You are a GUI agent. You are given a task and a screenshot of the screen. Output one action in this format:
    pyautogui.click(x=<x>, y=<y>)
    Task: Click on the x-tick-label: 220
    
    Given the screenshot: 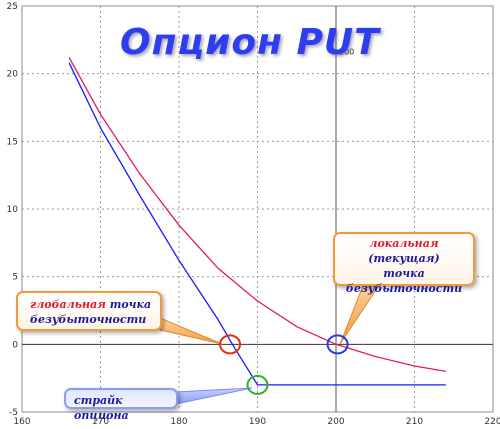 What is the action you would take?
    pyautogui.click(x=492, y=422)
    